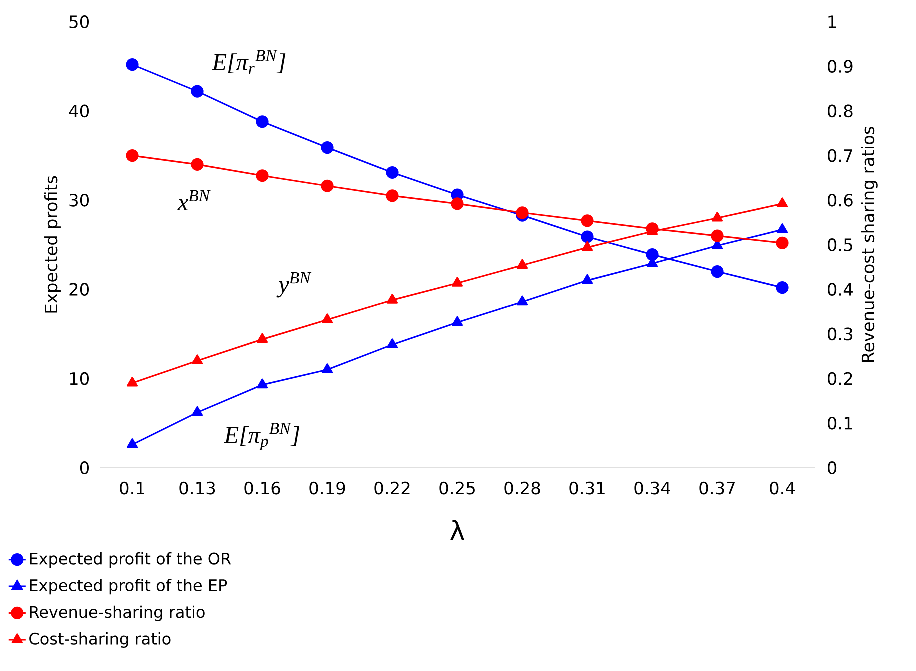 This screenshot has height=671, width=916. Describe the element at coordinates (587, 488) in the screenshot. I see `x-tick-label: 0.31` at that location.